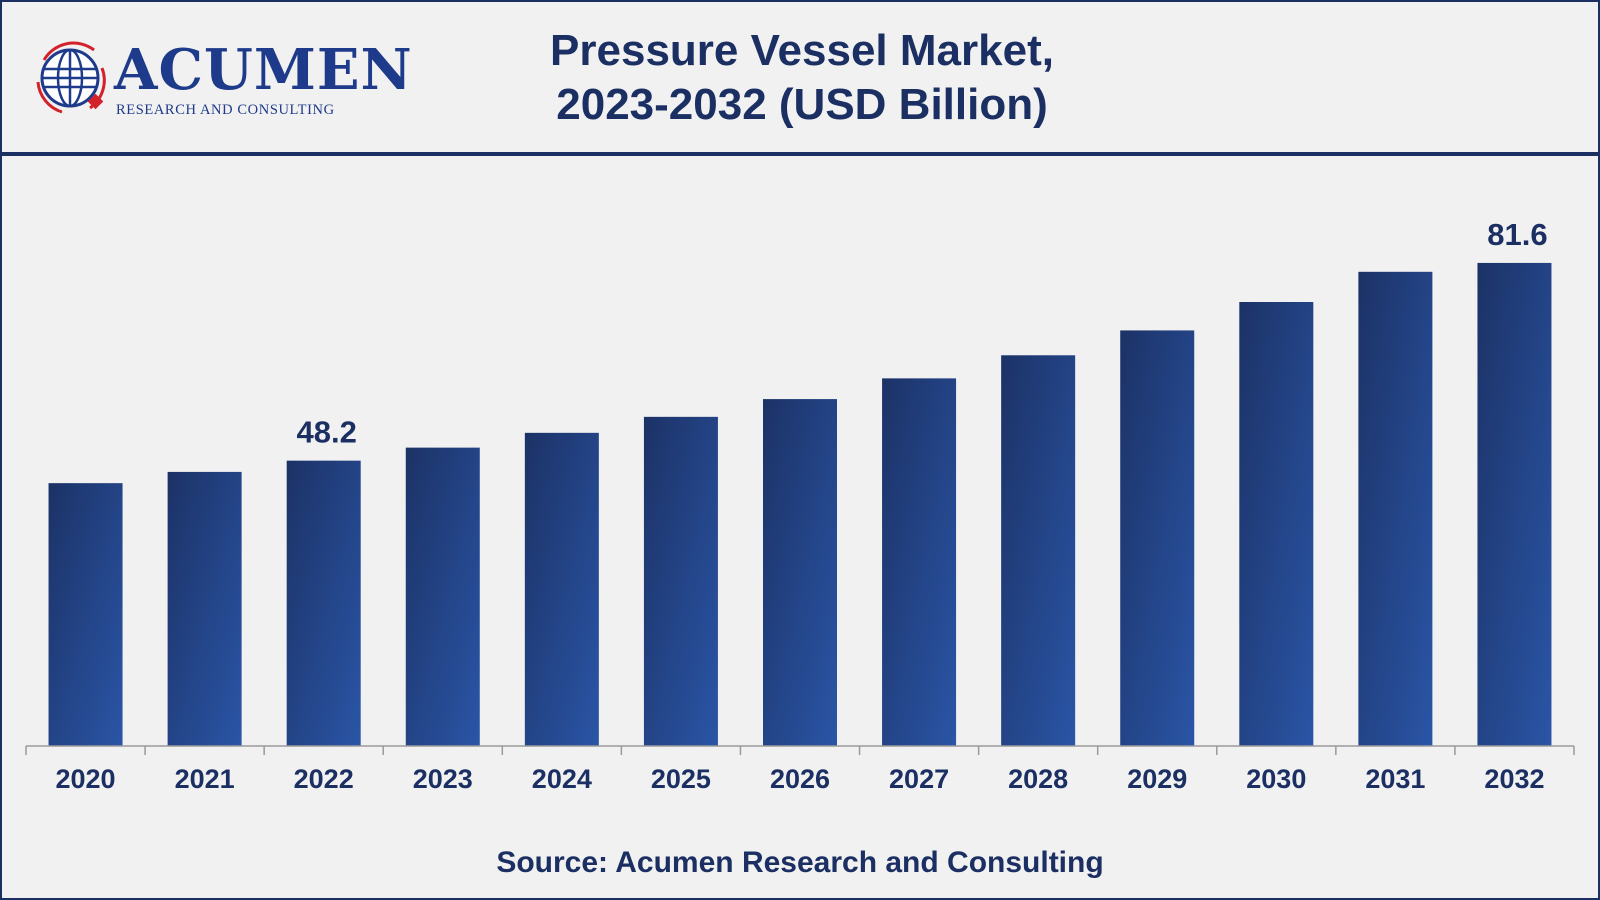 The width and height of the screenshot is (1600, 900). I want to click on bar-2025, so click(680, 581).